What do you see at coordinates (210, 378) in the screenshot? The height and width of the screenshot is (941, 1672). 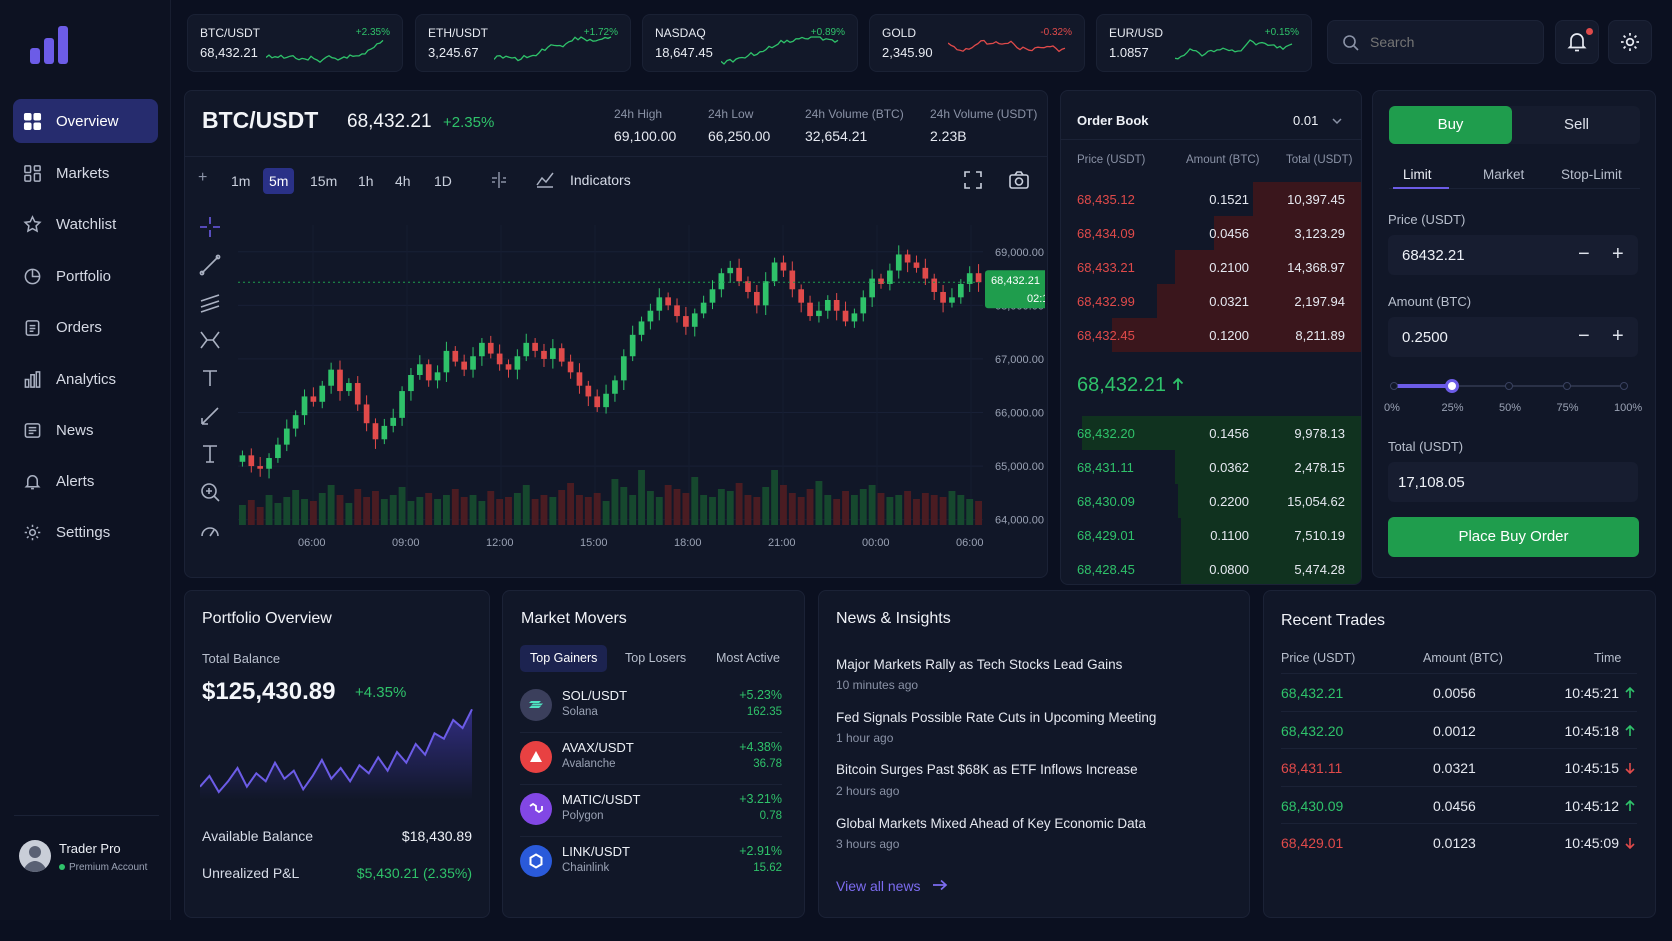 I see `text-tool-icon` at bounding box center [210, 378].